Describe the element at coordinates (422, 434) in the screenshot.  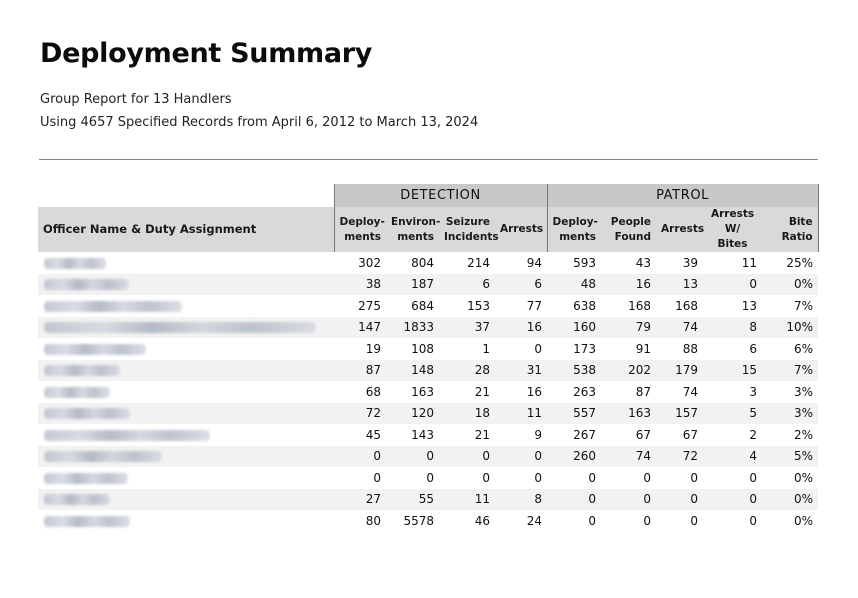
I see `cell-detection-environments: 143` at that location.